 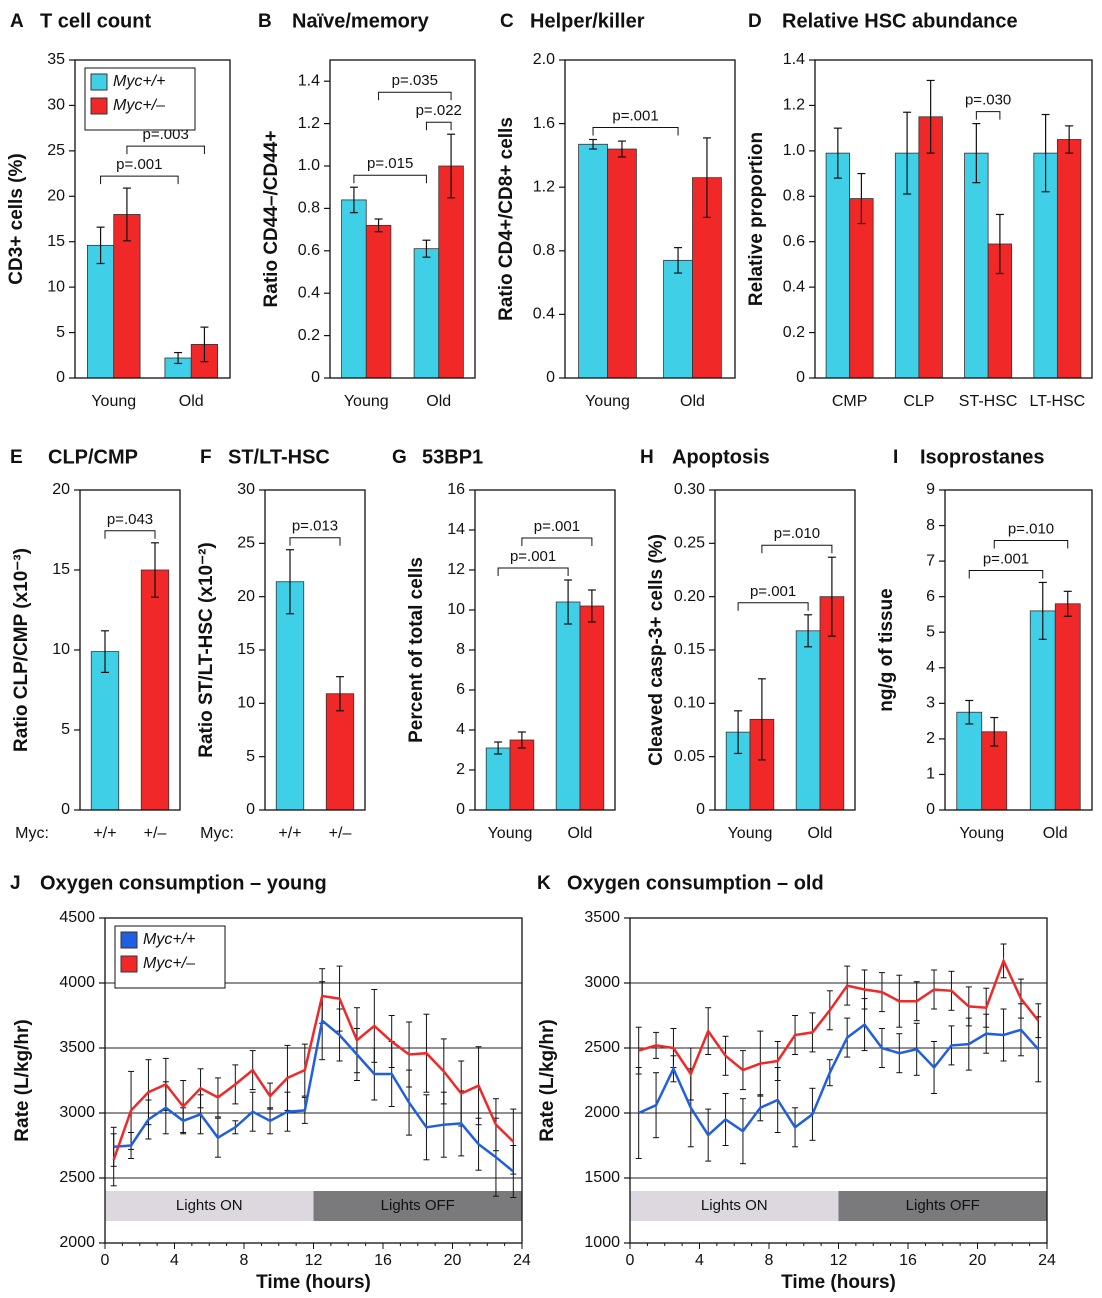 I want to click on x-tick-label: 0, so click(x=630, y=1260).